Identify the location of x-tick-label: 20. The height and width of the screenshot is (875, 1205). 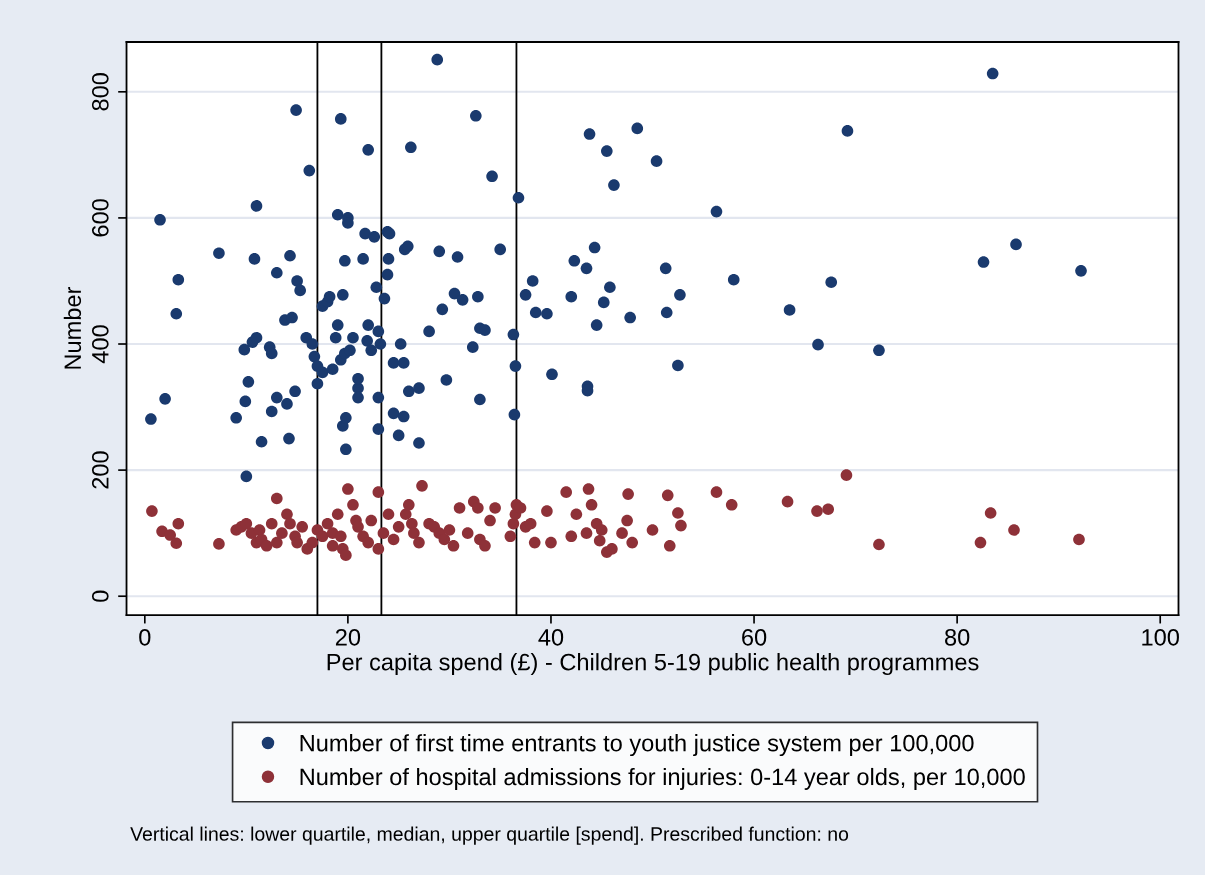
(348, 637).